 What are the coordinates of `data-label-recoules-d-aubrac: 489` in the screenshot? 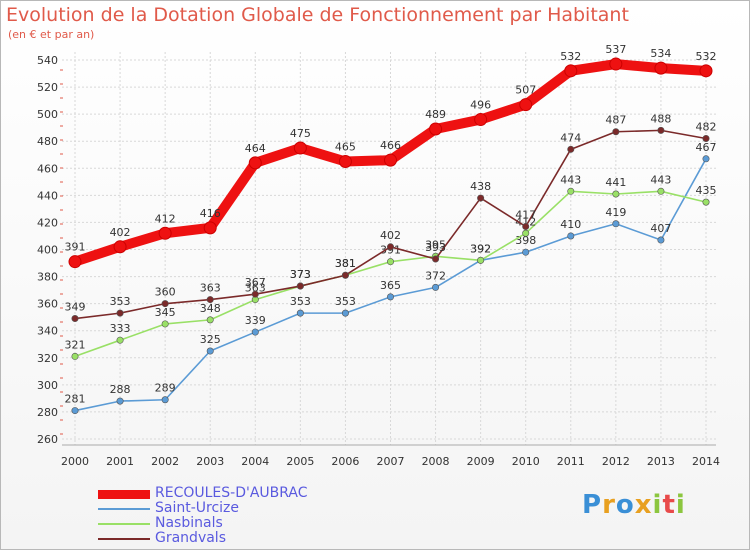 It's located at (435, 114).